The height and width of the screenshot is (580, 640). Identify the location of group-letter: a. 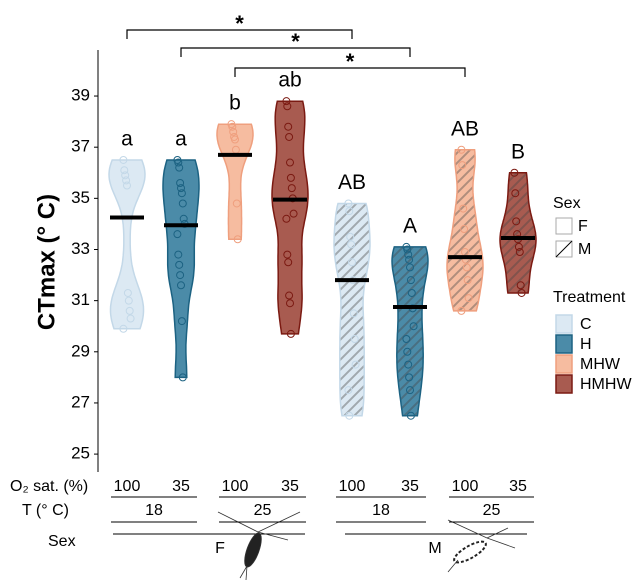
(127, 139).